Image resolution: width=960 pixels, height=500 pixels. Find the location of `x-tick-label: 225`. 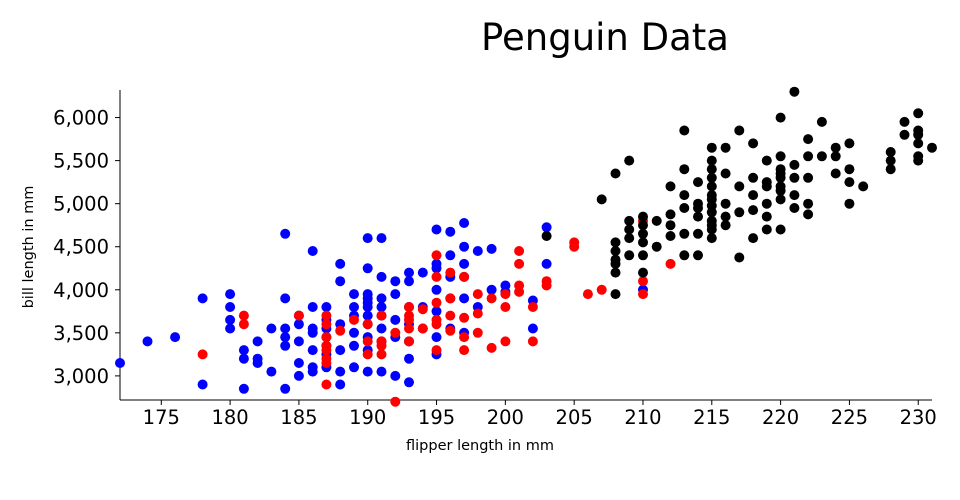

x-tick-label: 225 is located at coordinates (849, 417).